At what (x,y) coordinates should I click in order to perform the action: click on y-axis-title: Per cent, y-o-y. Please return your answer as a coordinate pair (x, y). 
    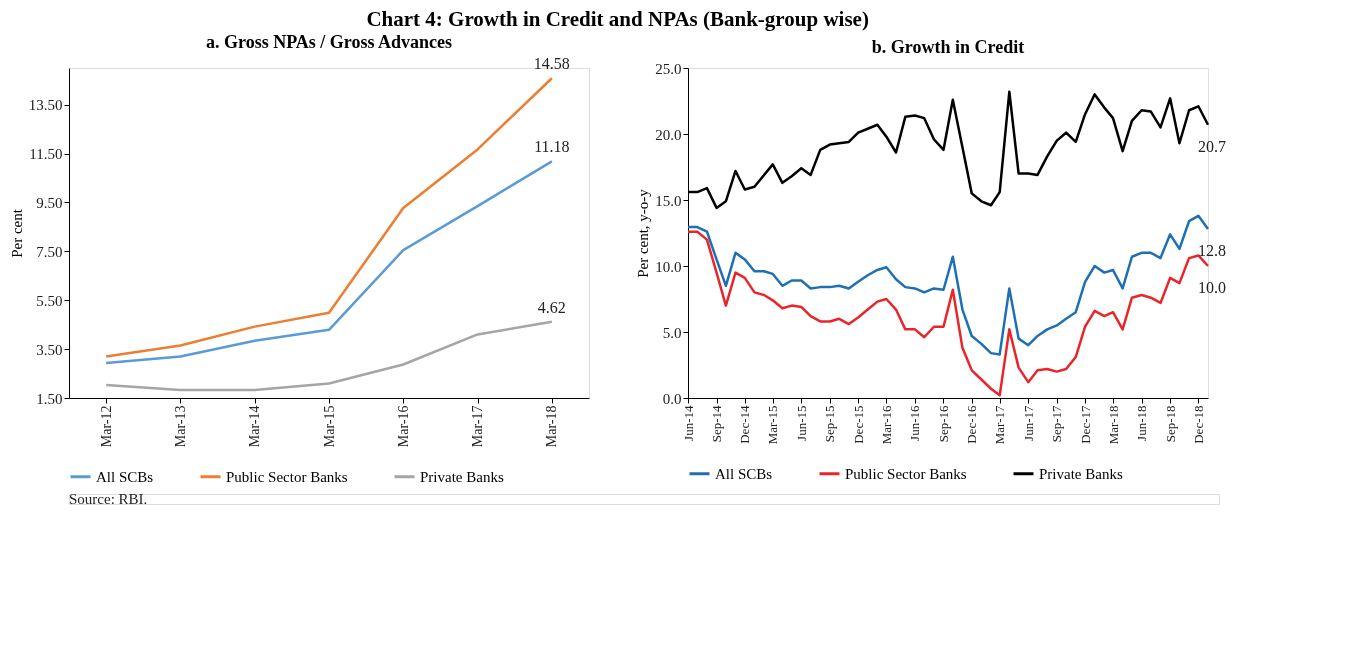
    Looking at the image, I should click on (643, 233).